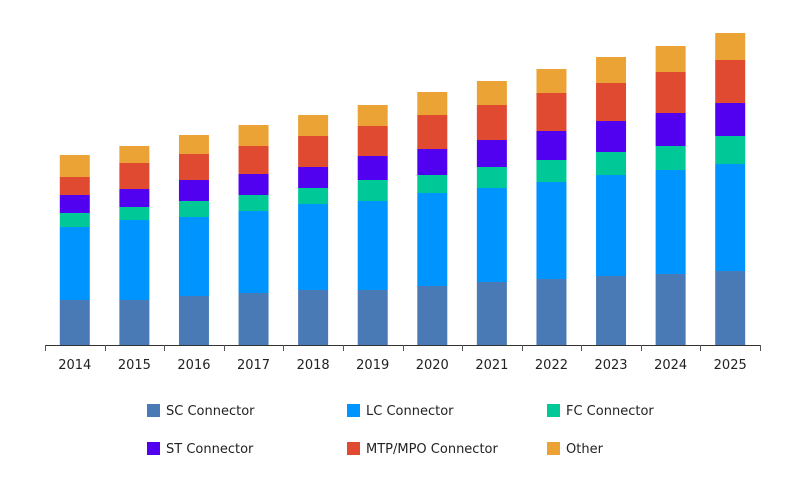  I want to click on legend-item: Other, so click(575, 449).